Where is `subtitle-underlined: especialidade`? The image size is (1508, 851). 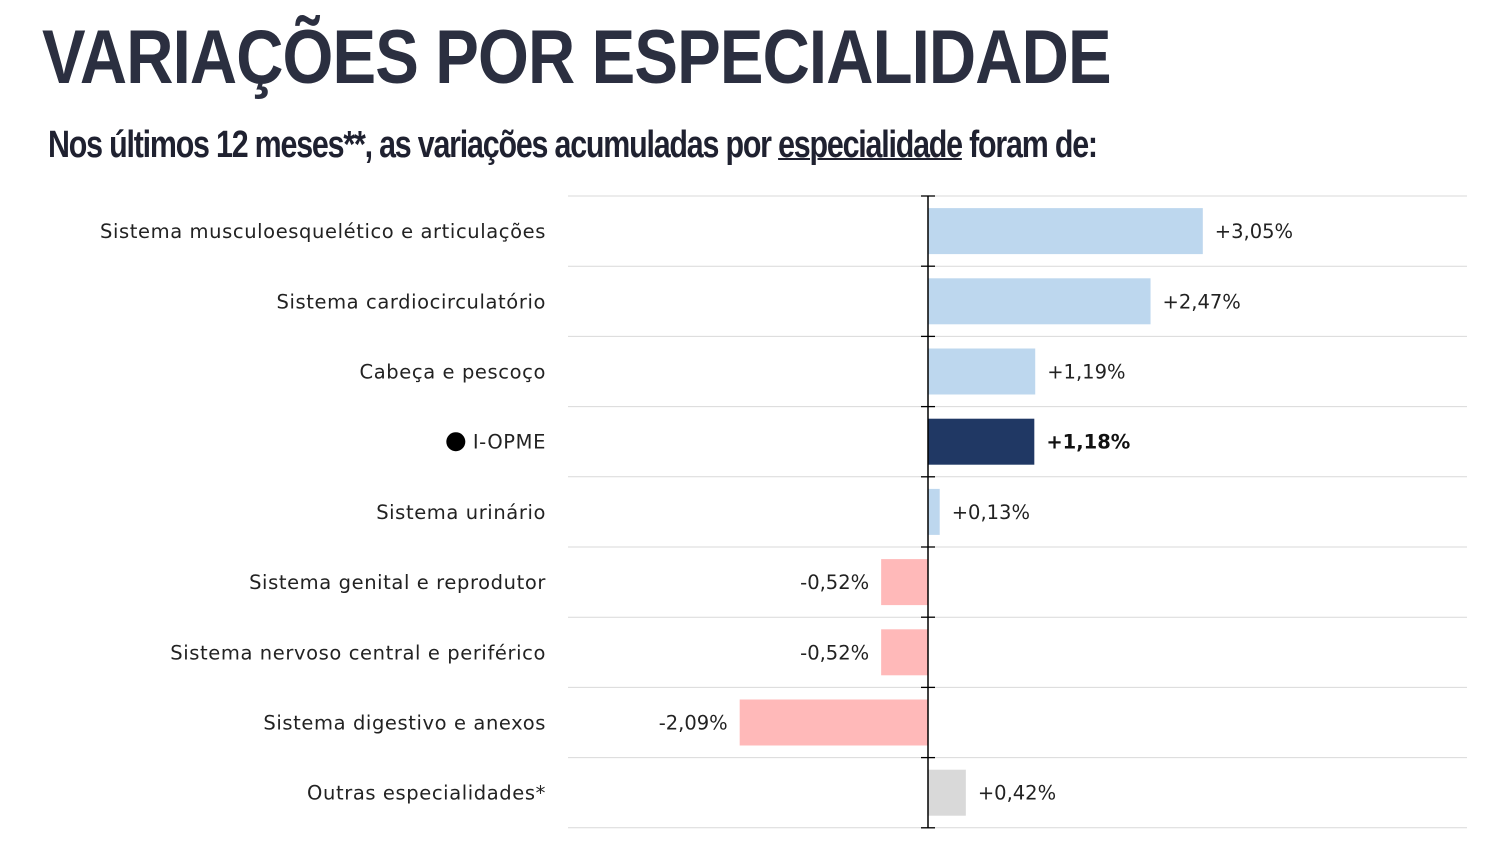
subtitle-underlined: especialidade is located at coordinates (870, 145).